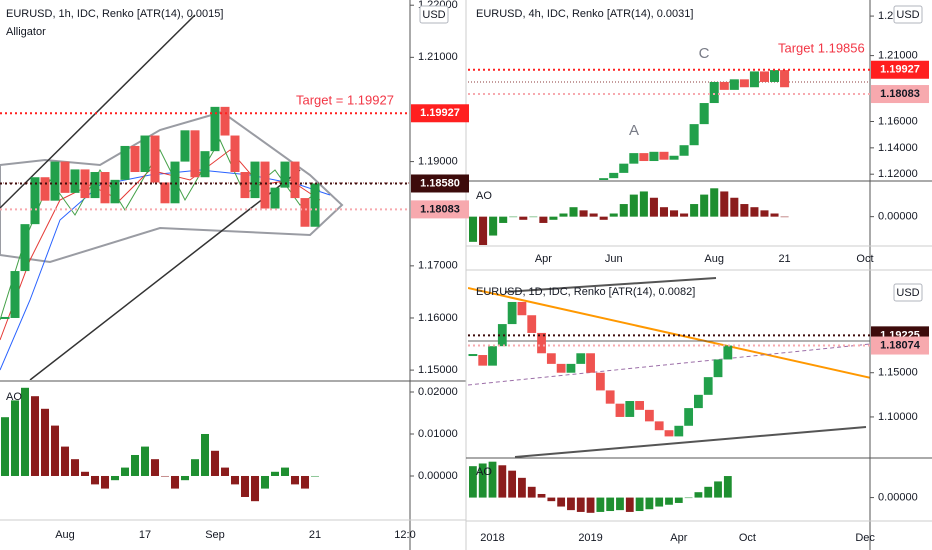 The width and height of the screenshot is (932, 550). What do you see at coordinates (434, 14) in the screenshot?
I see `currency-badge` at bounding box center [434, 14].